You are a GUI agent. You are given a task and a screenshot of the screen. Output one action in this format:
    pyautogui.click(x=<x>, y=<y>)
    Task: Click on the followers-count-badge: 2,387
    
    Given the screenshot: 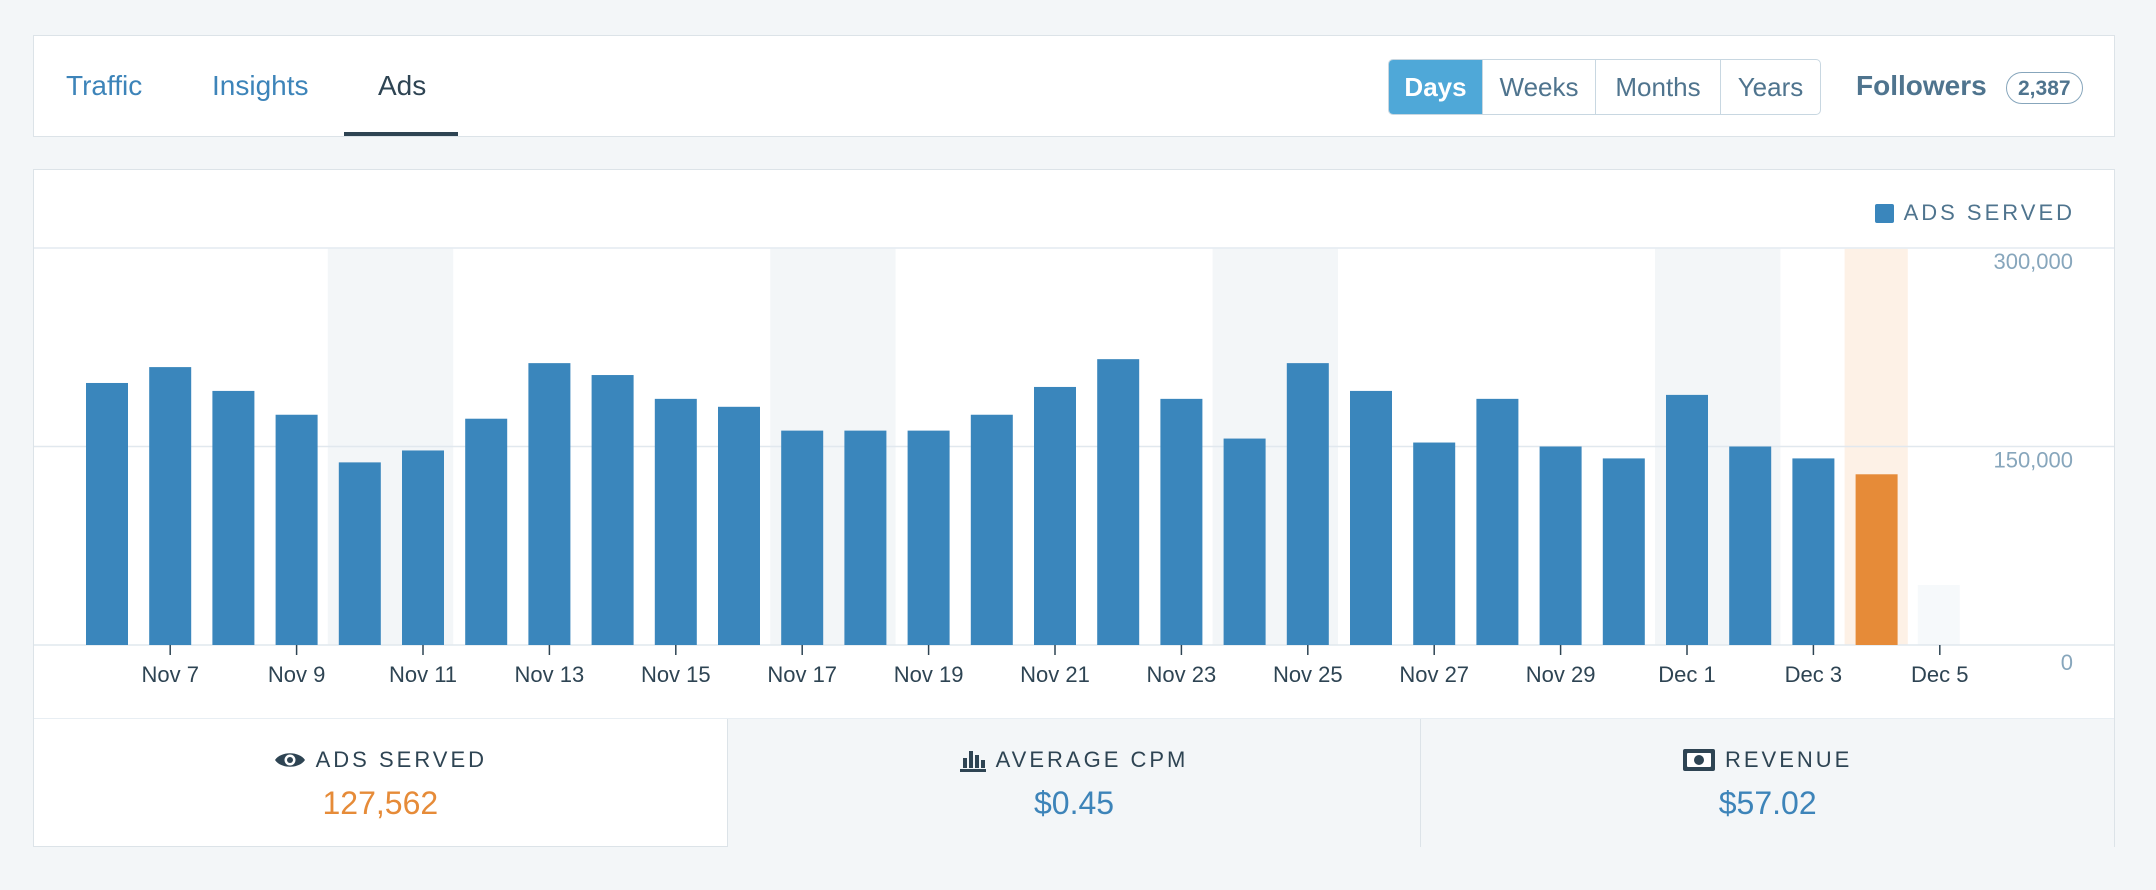 What is the action you would take?
    pyautogui.click(x=2044, y=88)
    